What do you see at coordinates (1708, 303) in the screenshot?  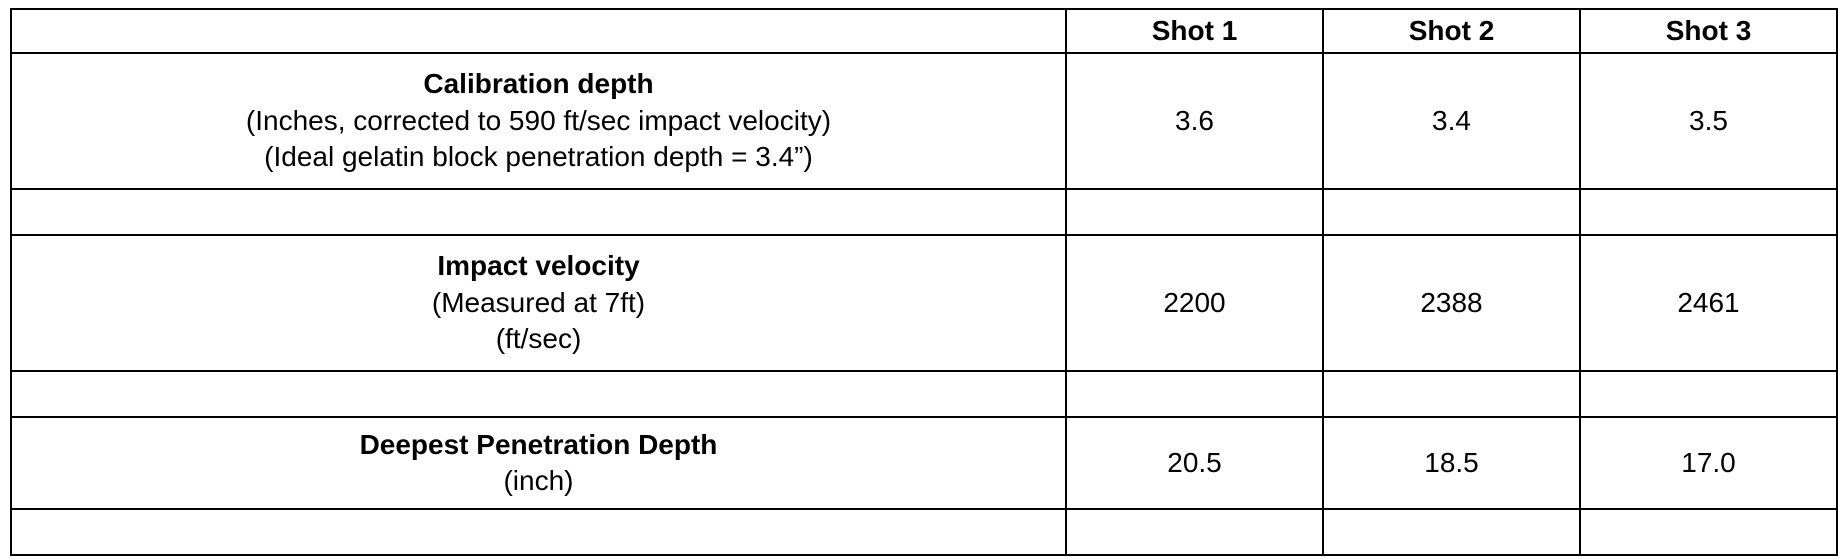 I see `value-cell-shot-3: 2461` at bounding box center [1708, 303].